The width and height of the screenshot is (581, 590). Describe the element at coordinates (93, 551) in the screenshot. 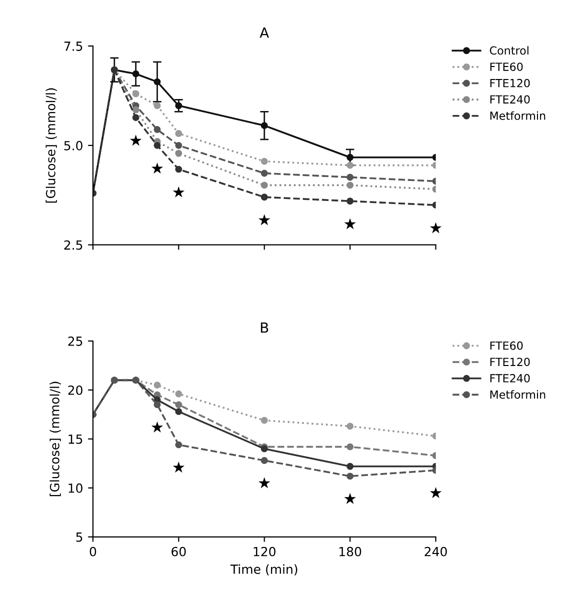

I see `x-tick-label: 0` at that location.